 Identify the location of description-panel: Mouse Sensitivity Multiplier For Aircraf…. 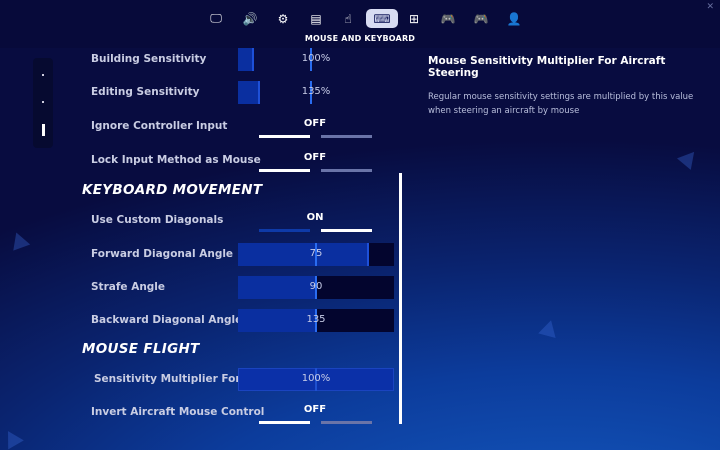
(568, 86).